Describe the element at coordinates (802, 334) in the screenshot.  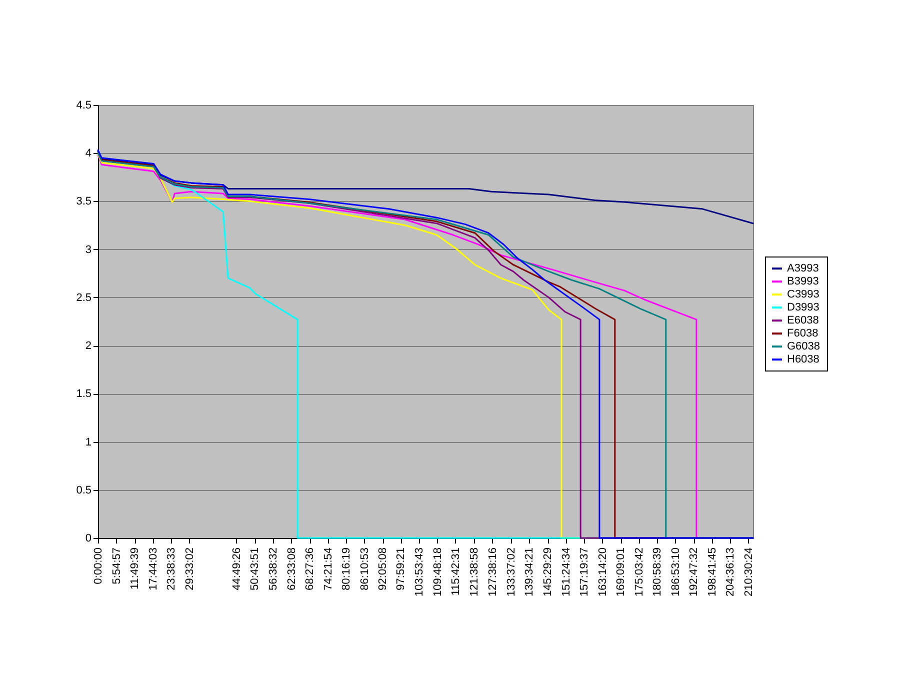
I see `legend-label: F6038` at that location.